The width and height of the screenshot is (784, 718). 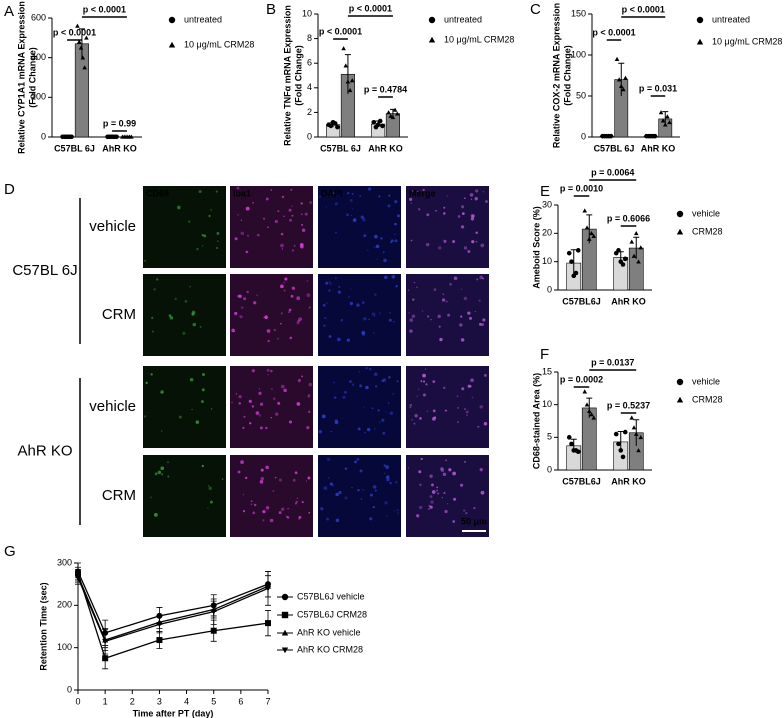 I want to click on x-tick-label: 5, so click(x=213, y=701).